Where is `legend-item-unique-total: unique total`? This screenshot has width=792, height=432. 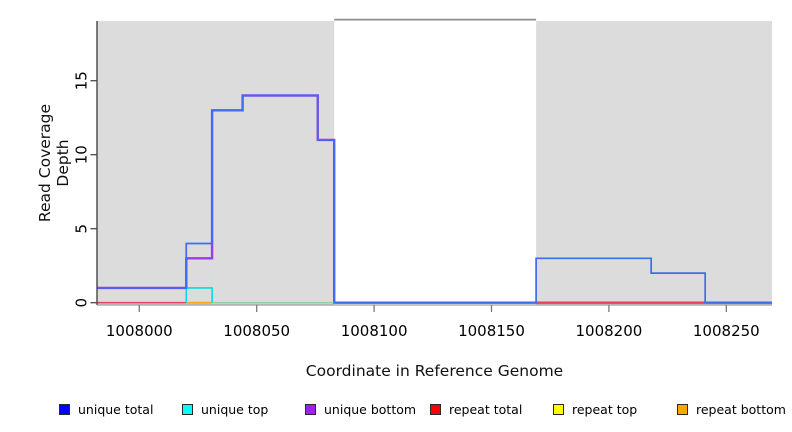 legend-item-unique-total: unique total is located at coordinates (106, 409).